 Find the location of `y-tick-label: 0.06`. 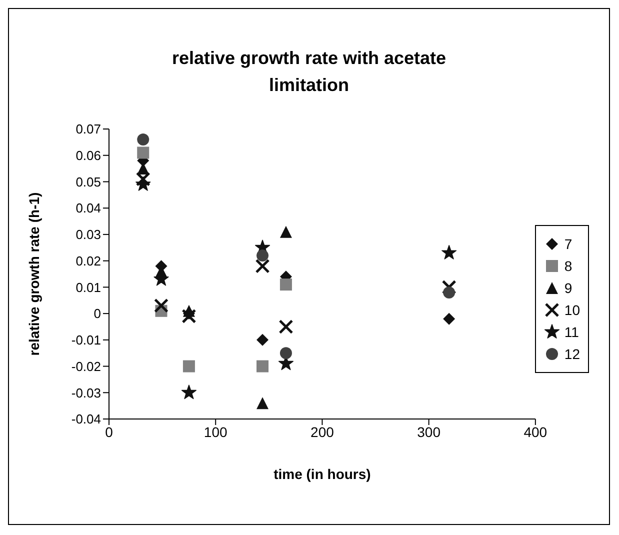

y-tick-label: 0.06 is located at coordinates (88, 155).